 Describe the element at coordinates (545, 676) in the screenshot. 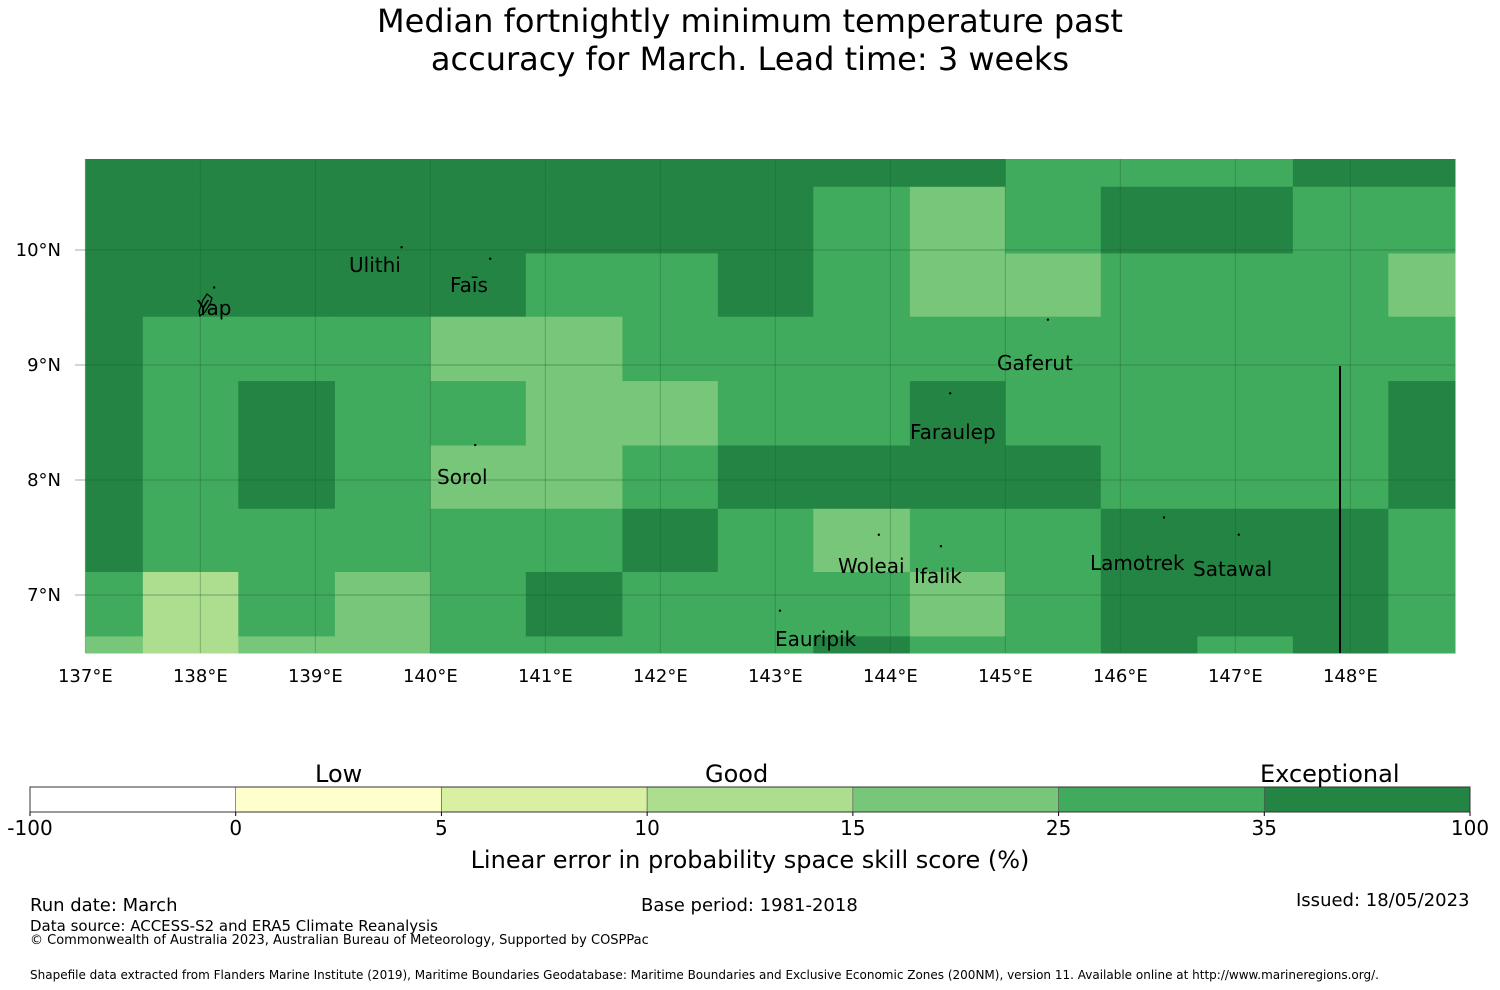

I see `longitude-tick-label: 141°E` at that location.